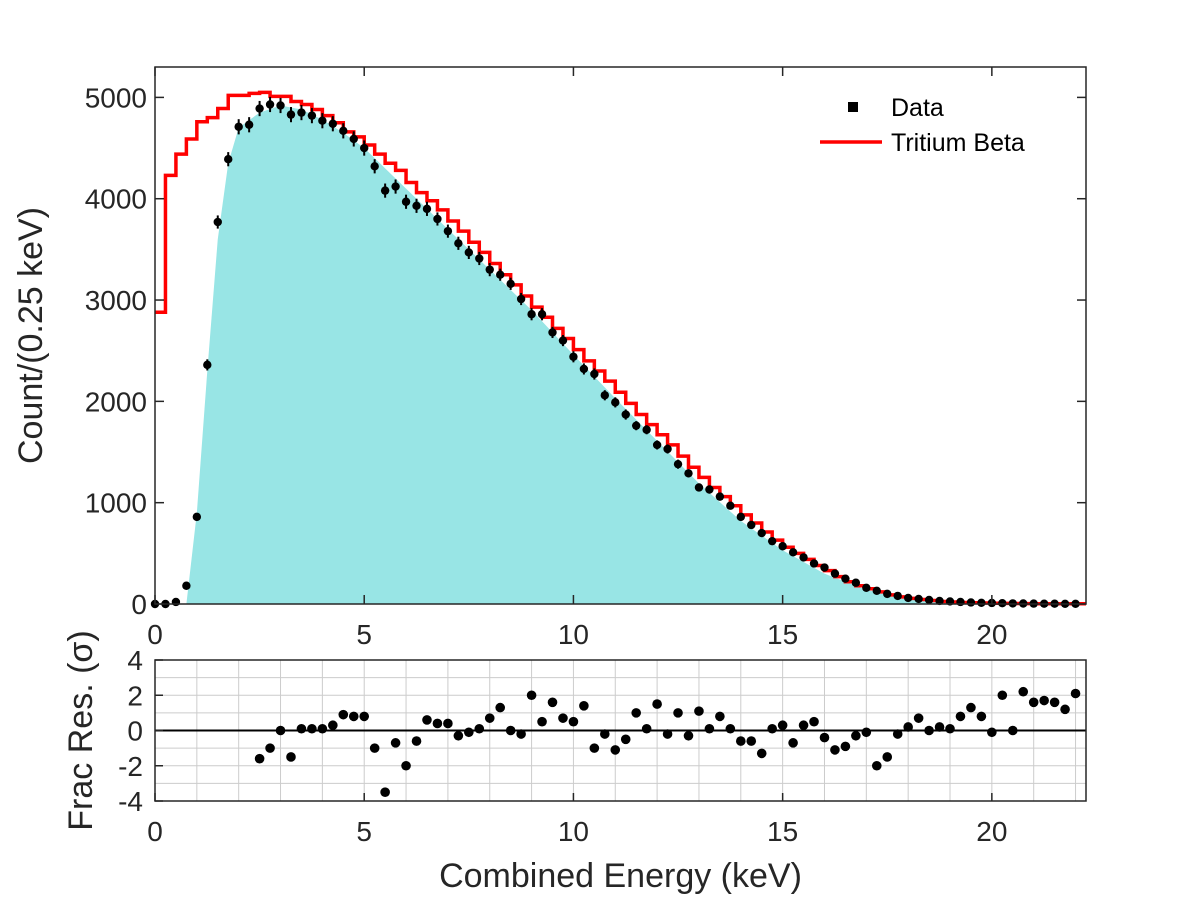 Image resolution: width=1200 pixels, height=900 pixels. I want to click on y-tick-label: 0, so click(139, 604).